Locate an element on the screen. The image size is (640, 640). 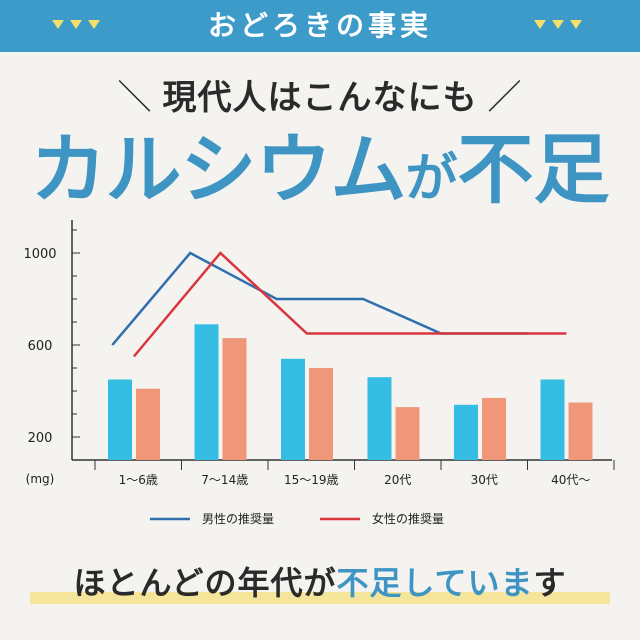
x-tick-label: 40代〜 is located at coordinates (570, 480).